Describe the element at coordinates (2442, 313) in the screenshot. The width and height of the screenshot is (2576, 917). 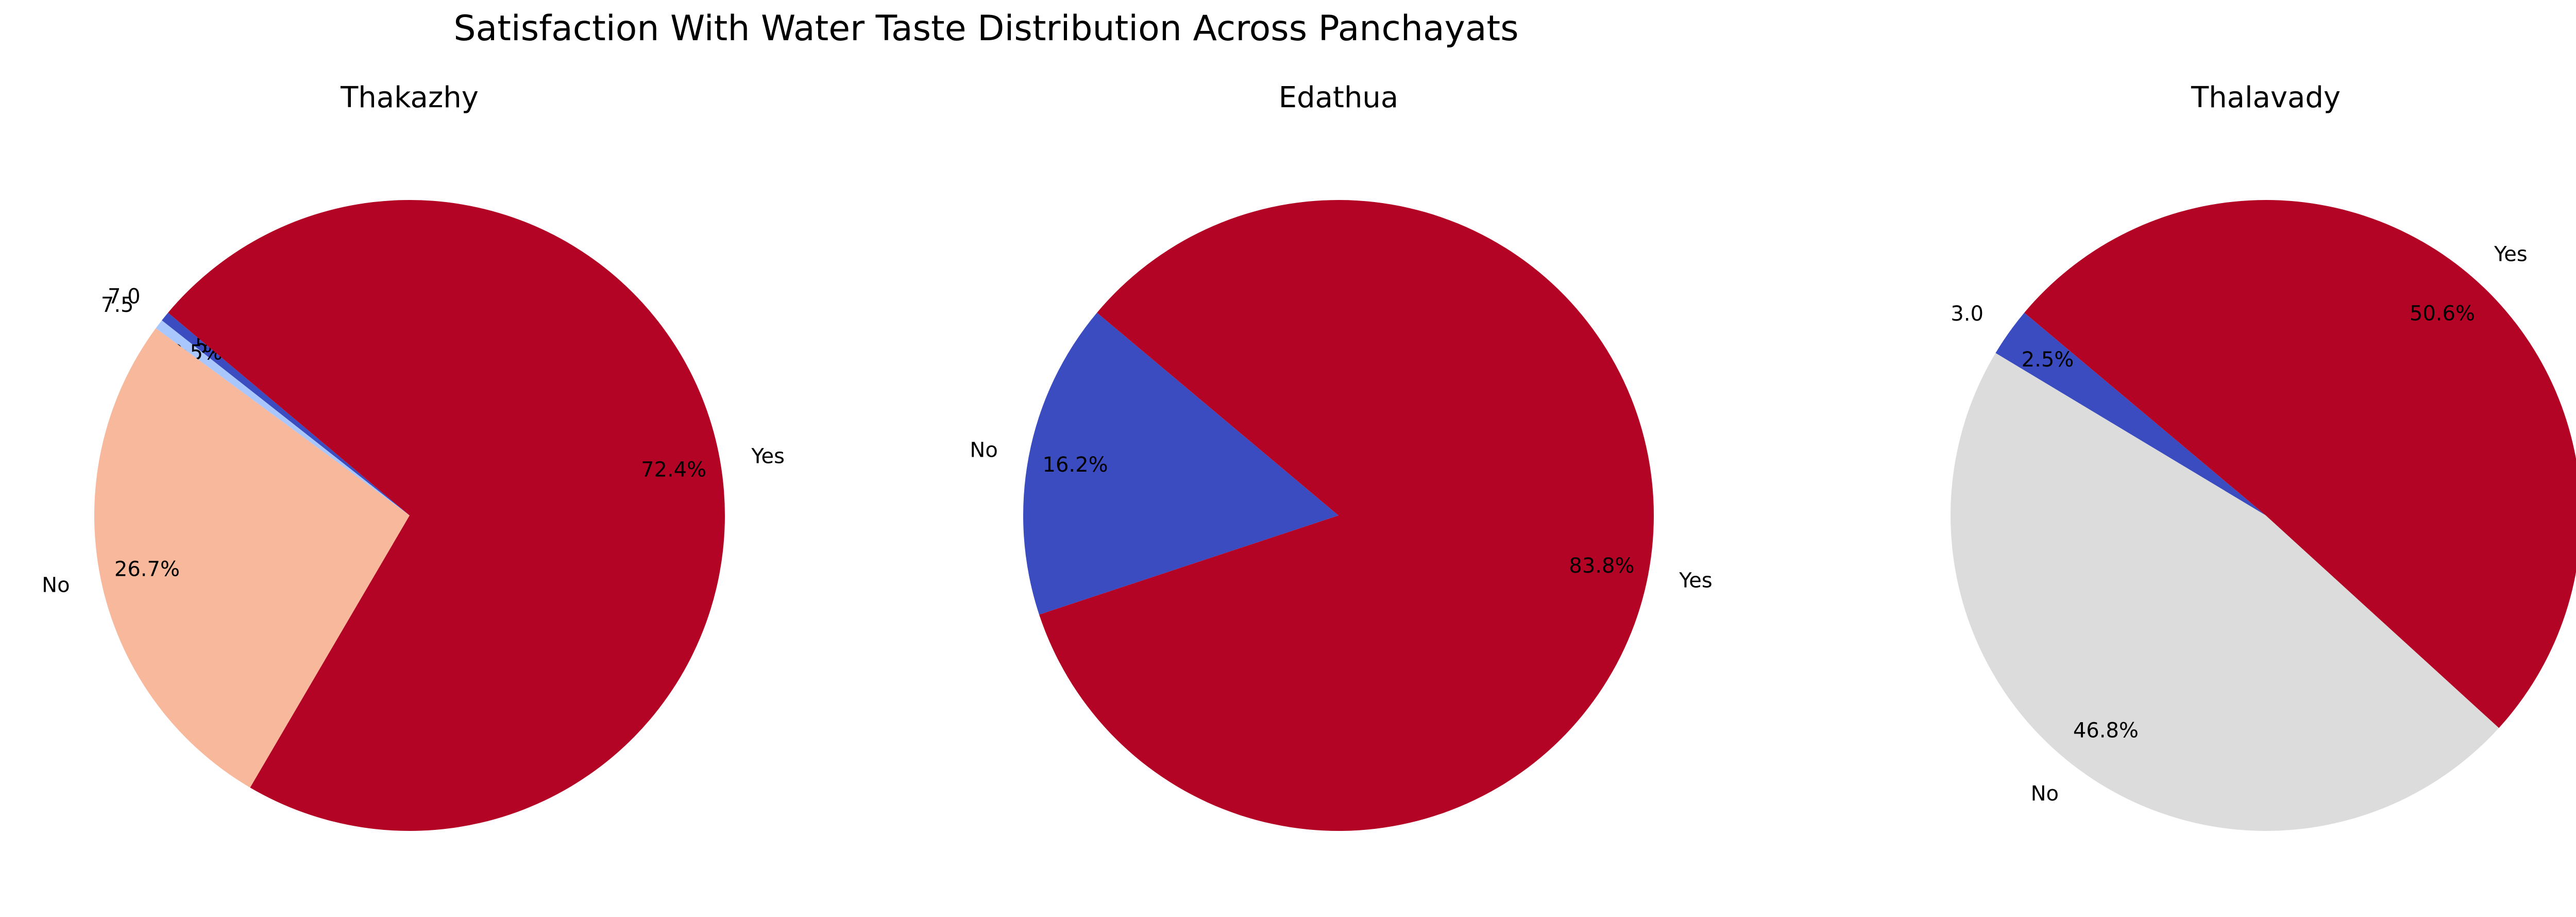
I see `slice-percent-label: 50.6%` at that location.